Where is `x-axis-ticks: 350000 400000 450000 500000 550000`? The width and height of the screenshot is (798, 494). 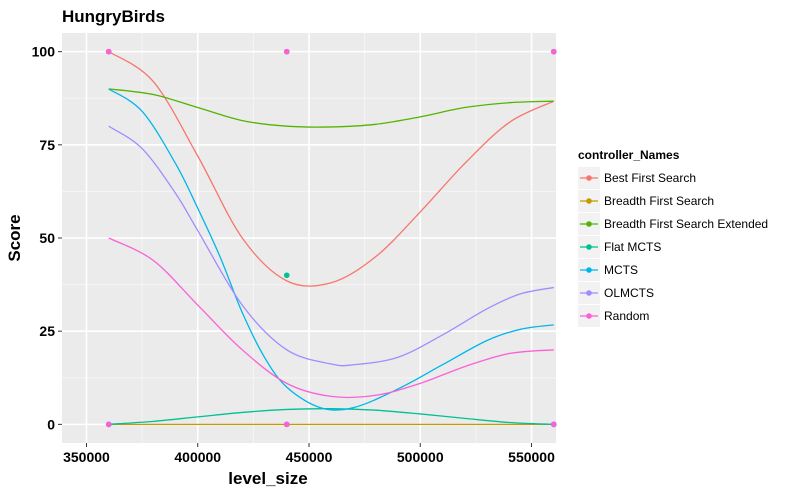
x-axis-ticks: 350000 400000 450000 500000 550000 is located at coordinates (309, 454).